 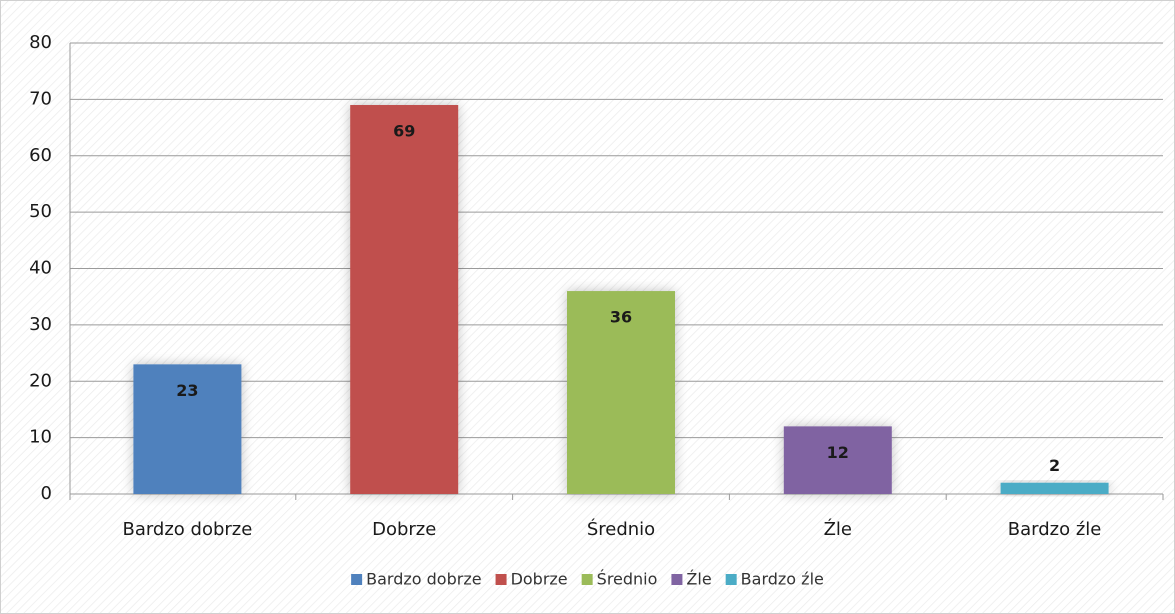 What do you see at coordinates (40, 380) in the screenshot?
I see `y-tick-label: 20` at bounding box center [40, 380].